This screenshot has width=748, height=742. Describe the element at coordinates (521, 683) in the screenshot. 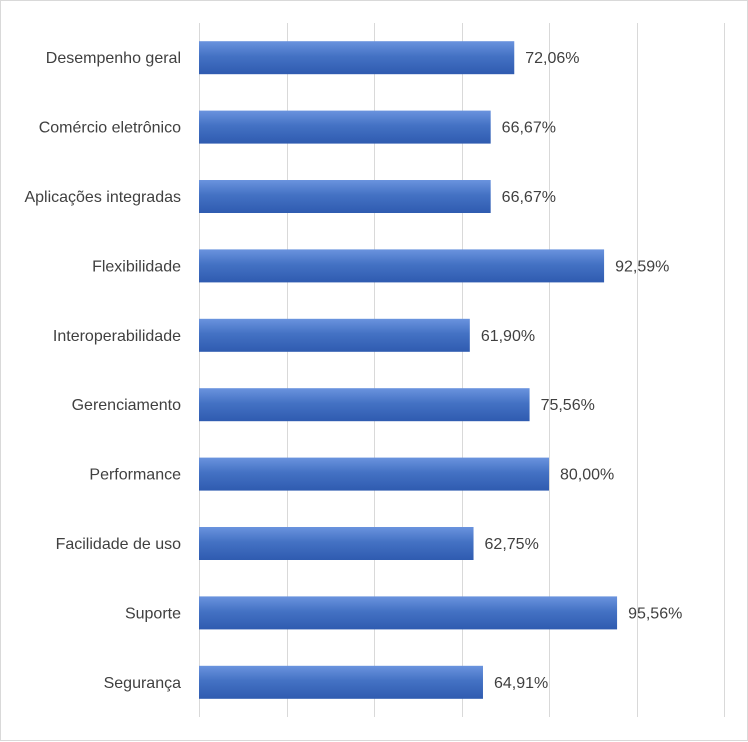

I see `data-label: 64,91%` at that location.